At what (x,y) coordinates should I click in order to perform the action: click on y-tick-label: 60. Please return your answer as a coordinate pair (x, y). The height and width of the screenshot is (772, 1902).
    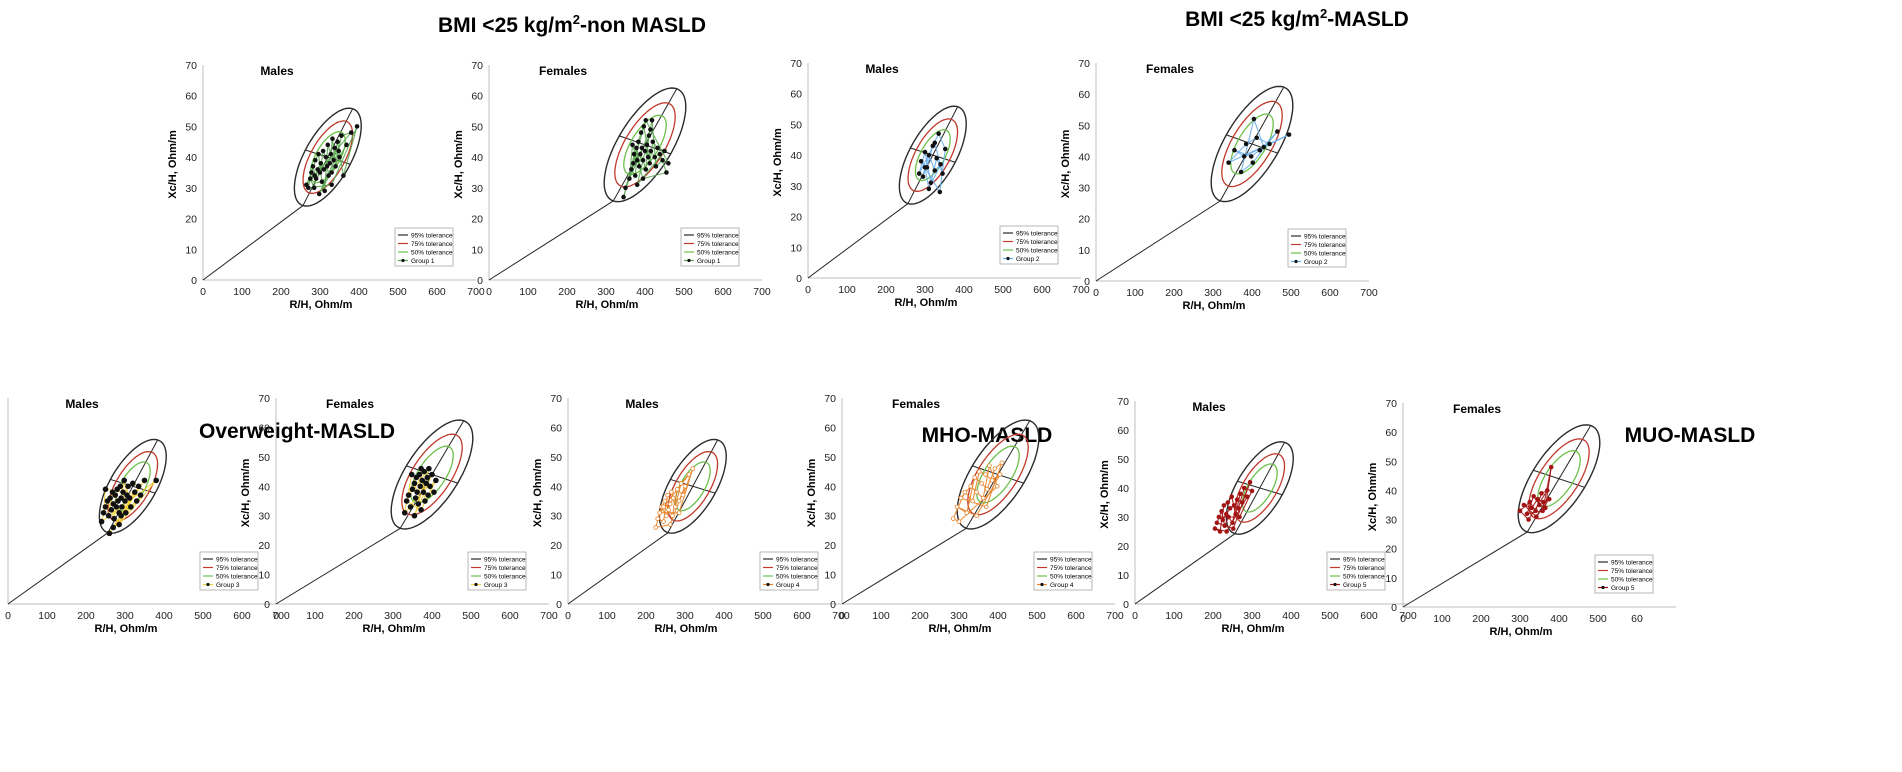
    Looking at the image, I should click on (477, 97).